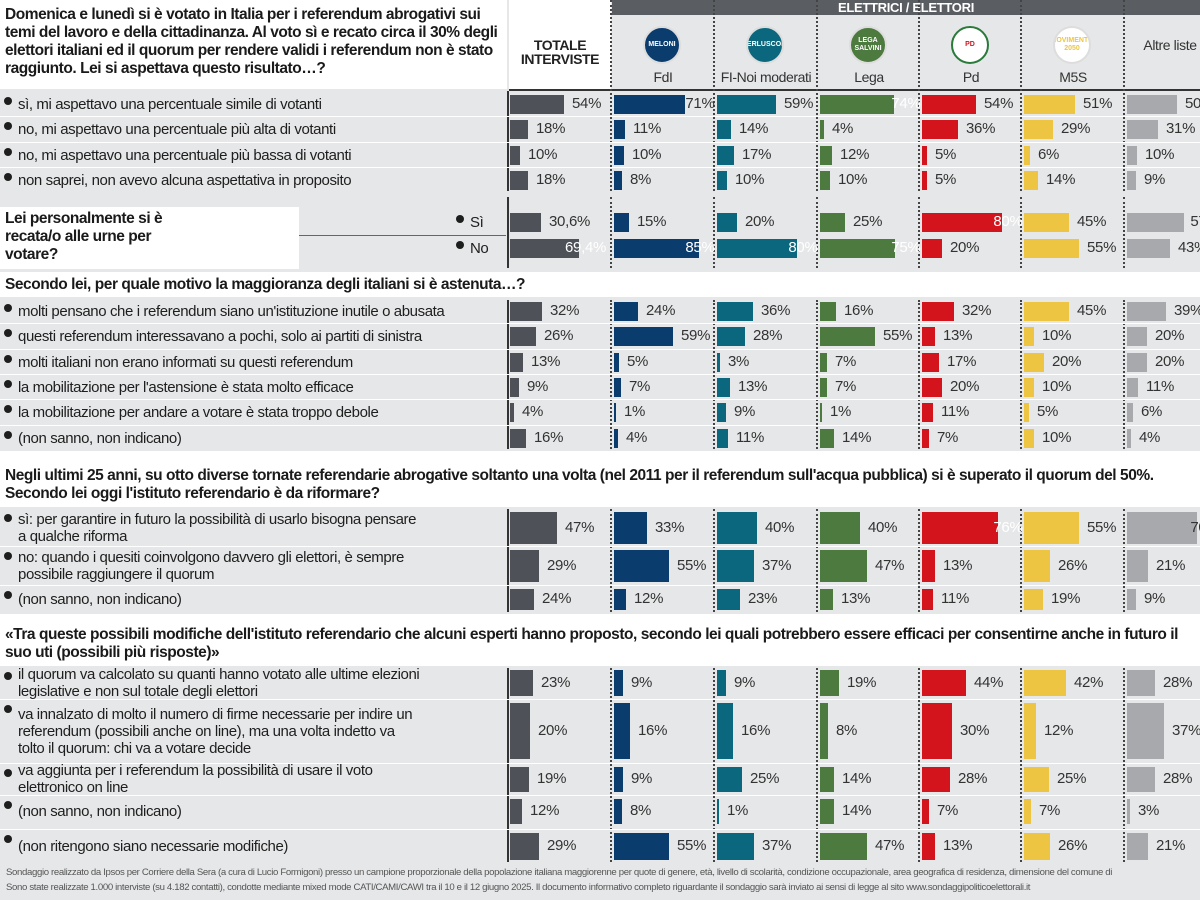  I want to click on question-3-header-bg, so click(600, 284).